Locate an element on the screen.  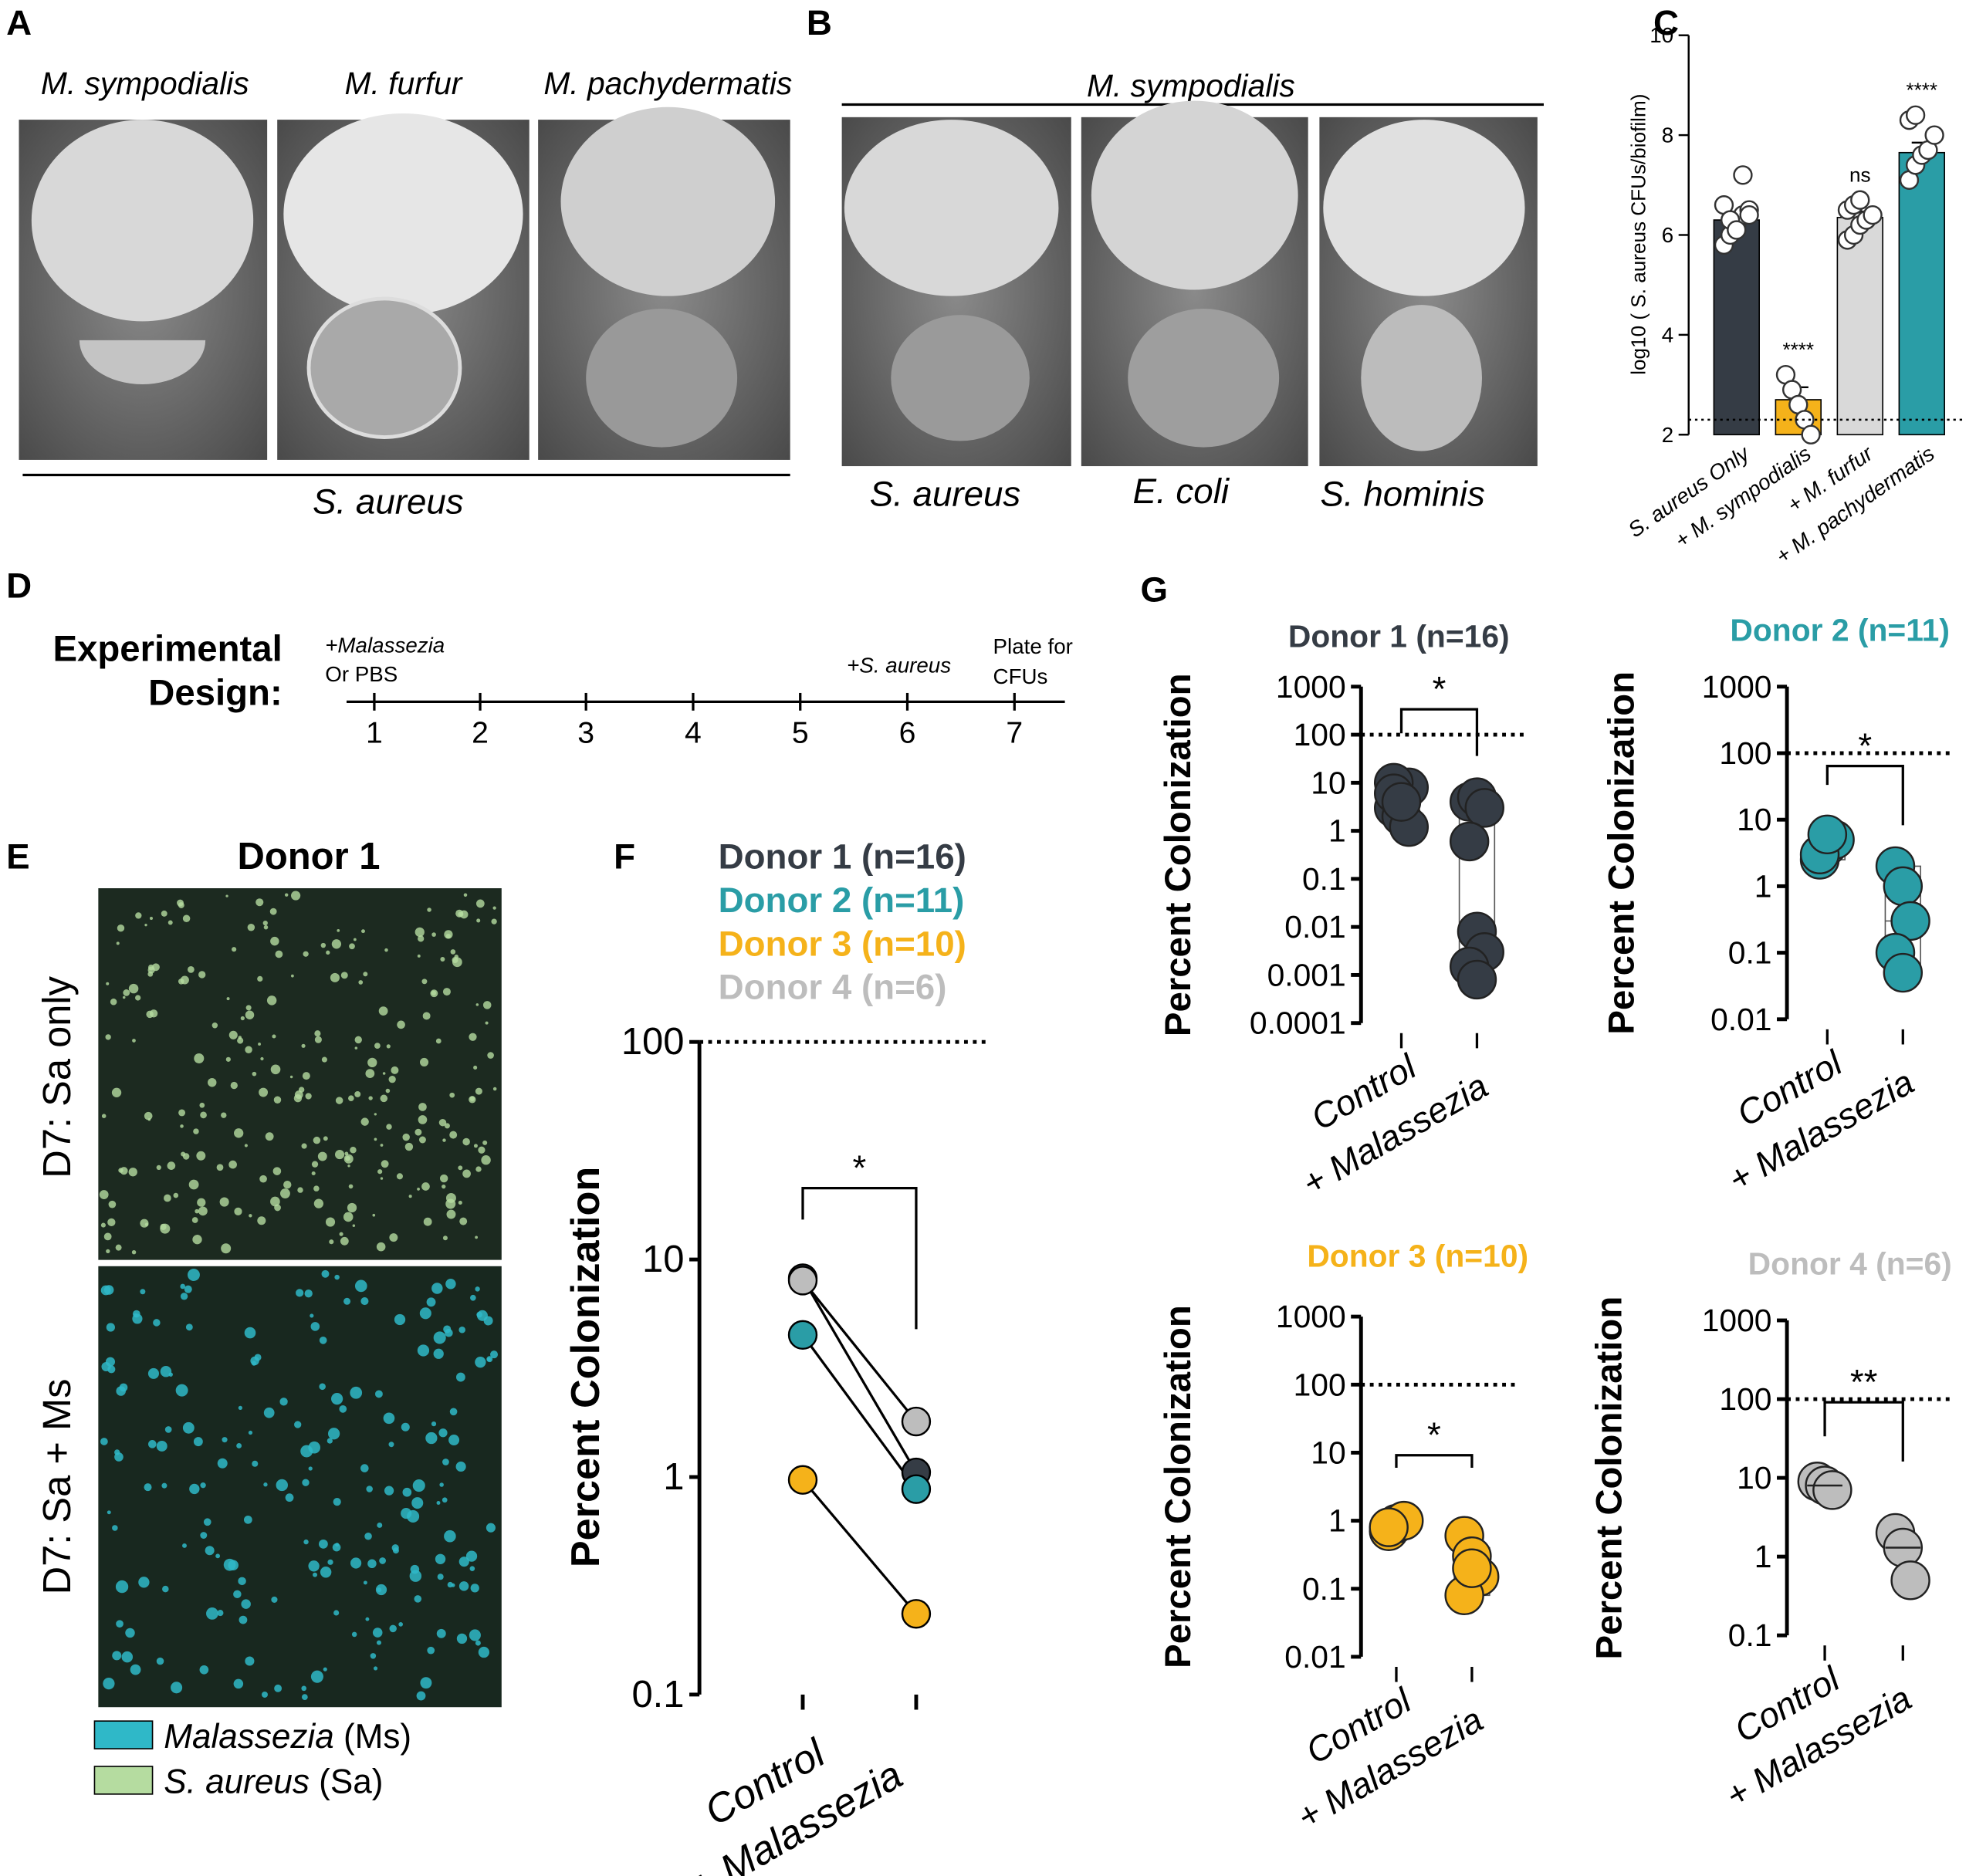
y-tick-label: 2 is located at coordinates (1667, 435).